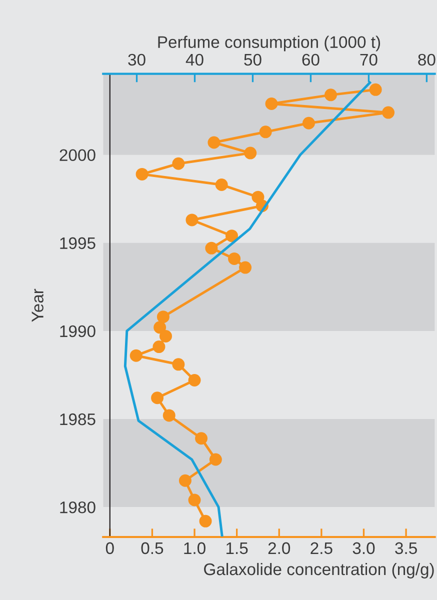 This screenshot has width=437, height=600. What do you see at coordinates (237, 548) in the screenshot?
I see `x-tick-label: 1.5` at bounding box center [237, 548].